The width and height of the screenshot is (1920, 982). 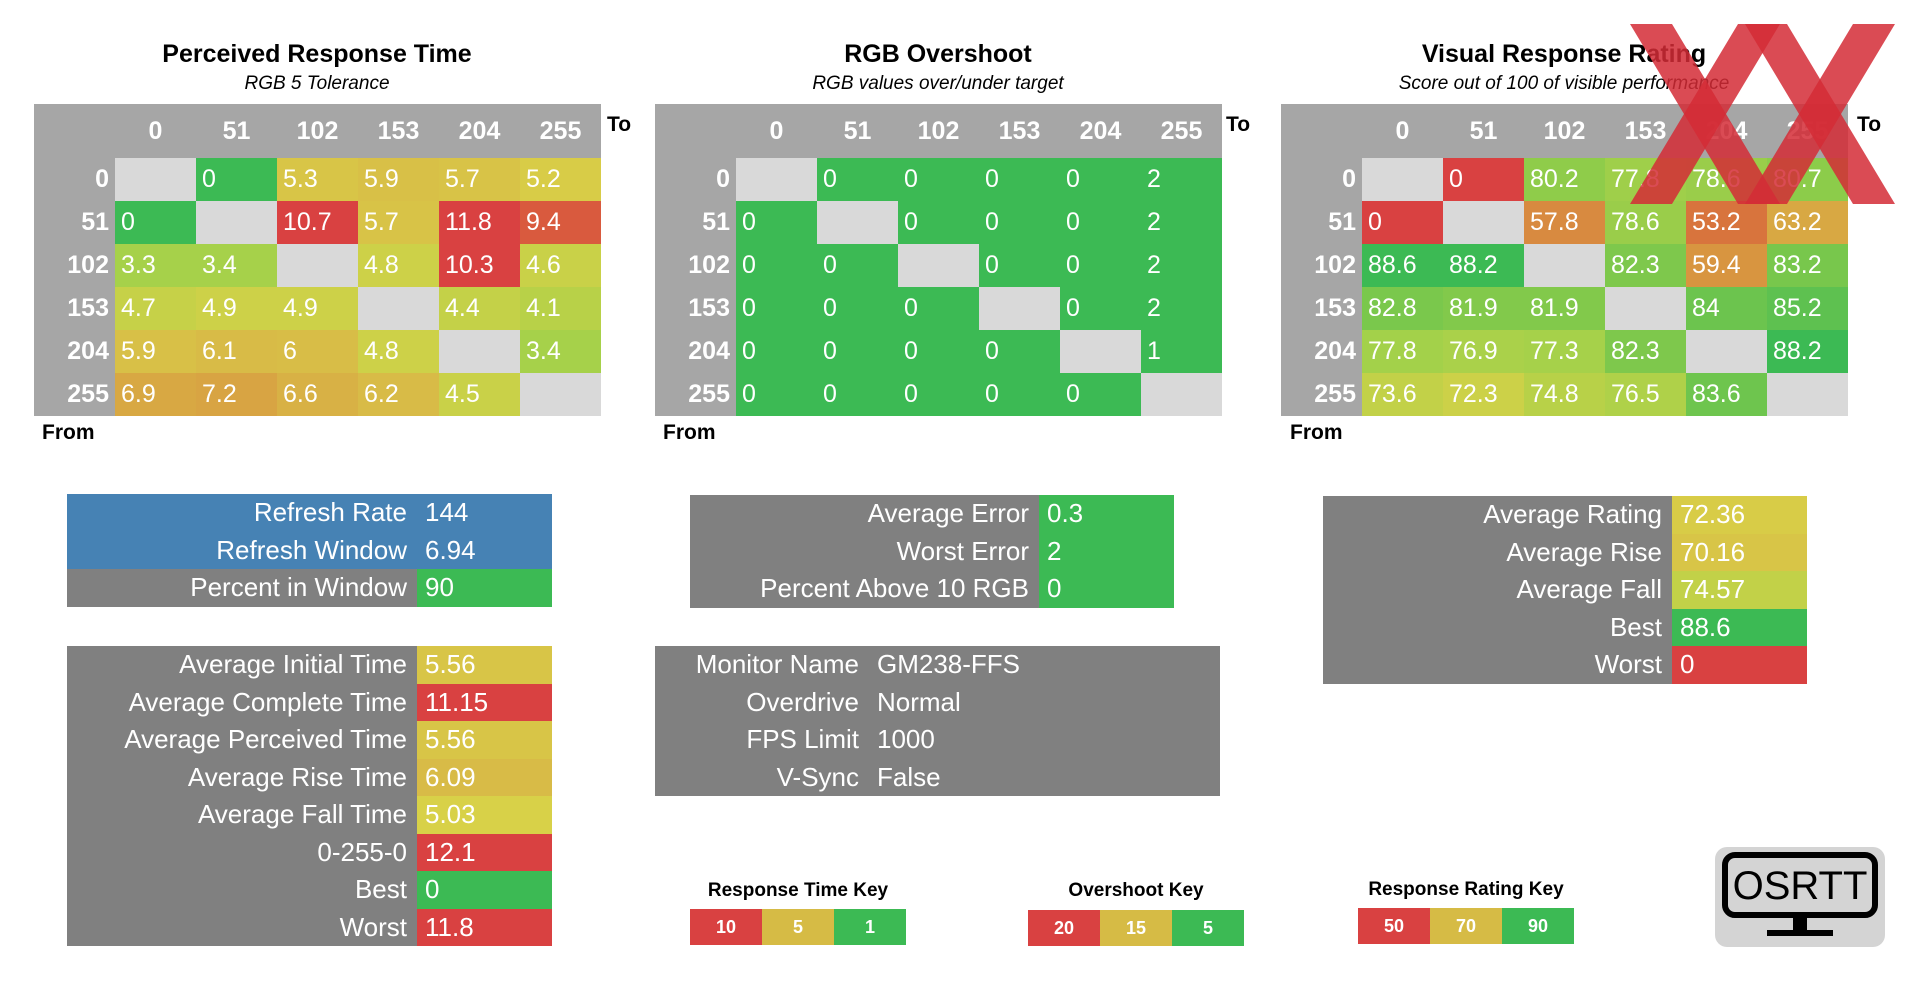 What do you see at coordinates (242, 513) in the screenshot?
I see `stat-label: Refresh Rate` at bounding box center [242, 513].